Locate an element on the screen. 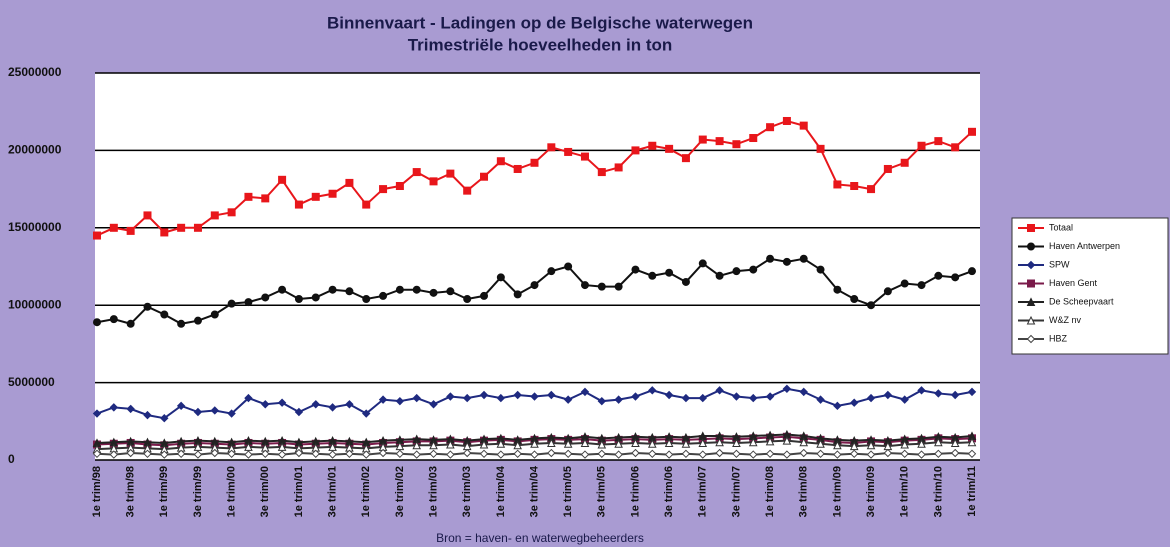 The width and height of the screenshot is (1170, 552). x-tick-label: 3e trim/98 is located at coordinates (131, 491).